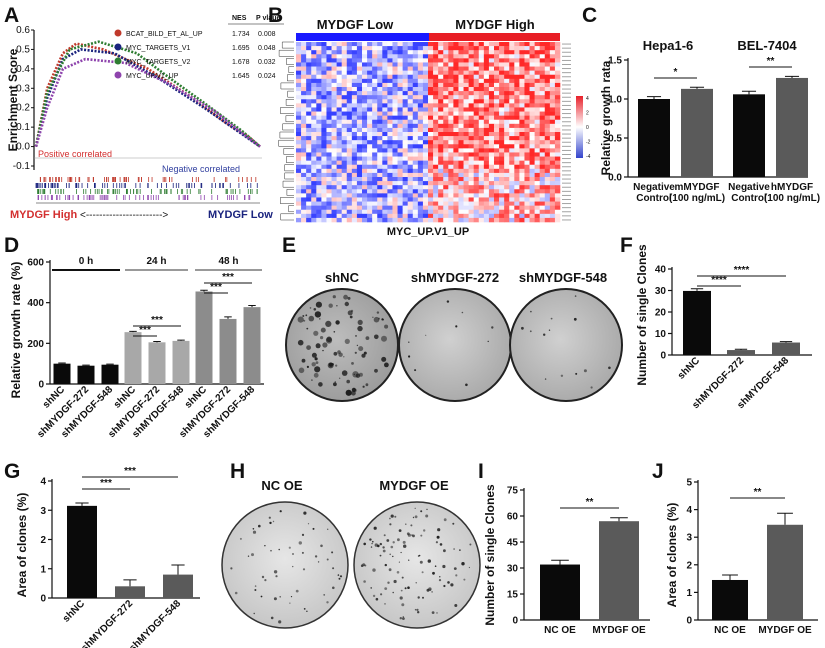 This screenshot has width=825, height=648. What do you see at coordinates (130, 471) in the screenshot?
I see `panel-g-sig-label-1: ***` at bounding box center [130, 471].